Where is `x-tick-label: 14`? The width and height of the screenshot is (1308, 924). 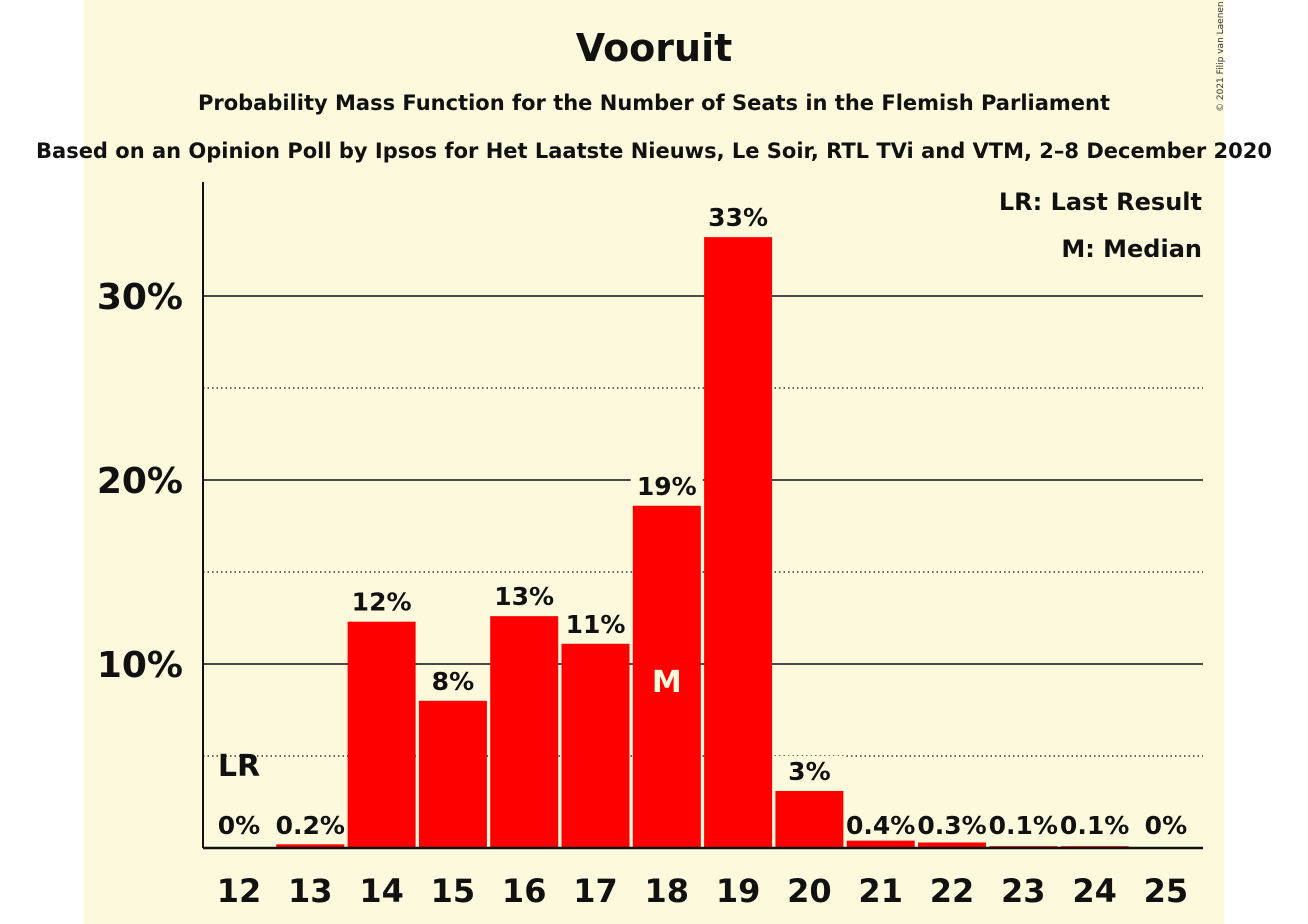
x-tick-label: 14 is located at coordinates (381, 891).